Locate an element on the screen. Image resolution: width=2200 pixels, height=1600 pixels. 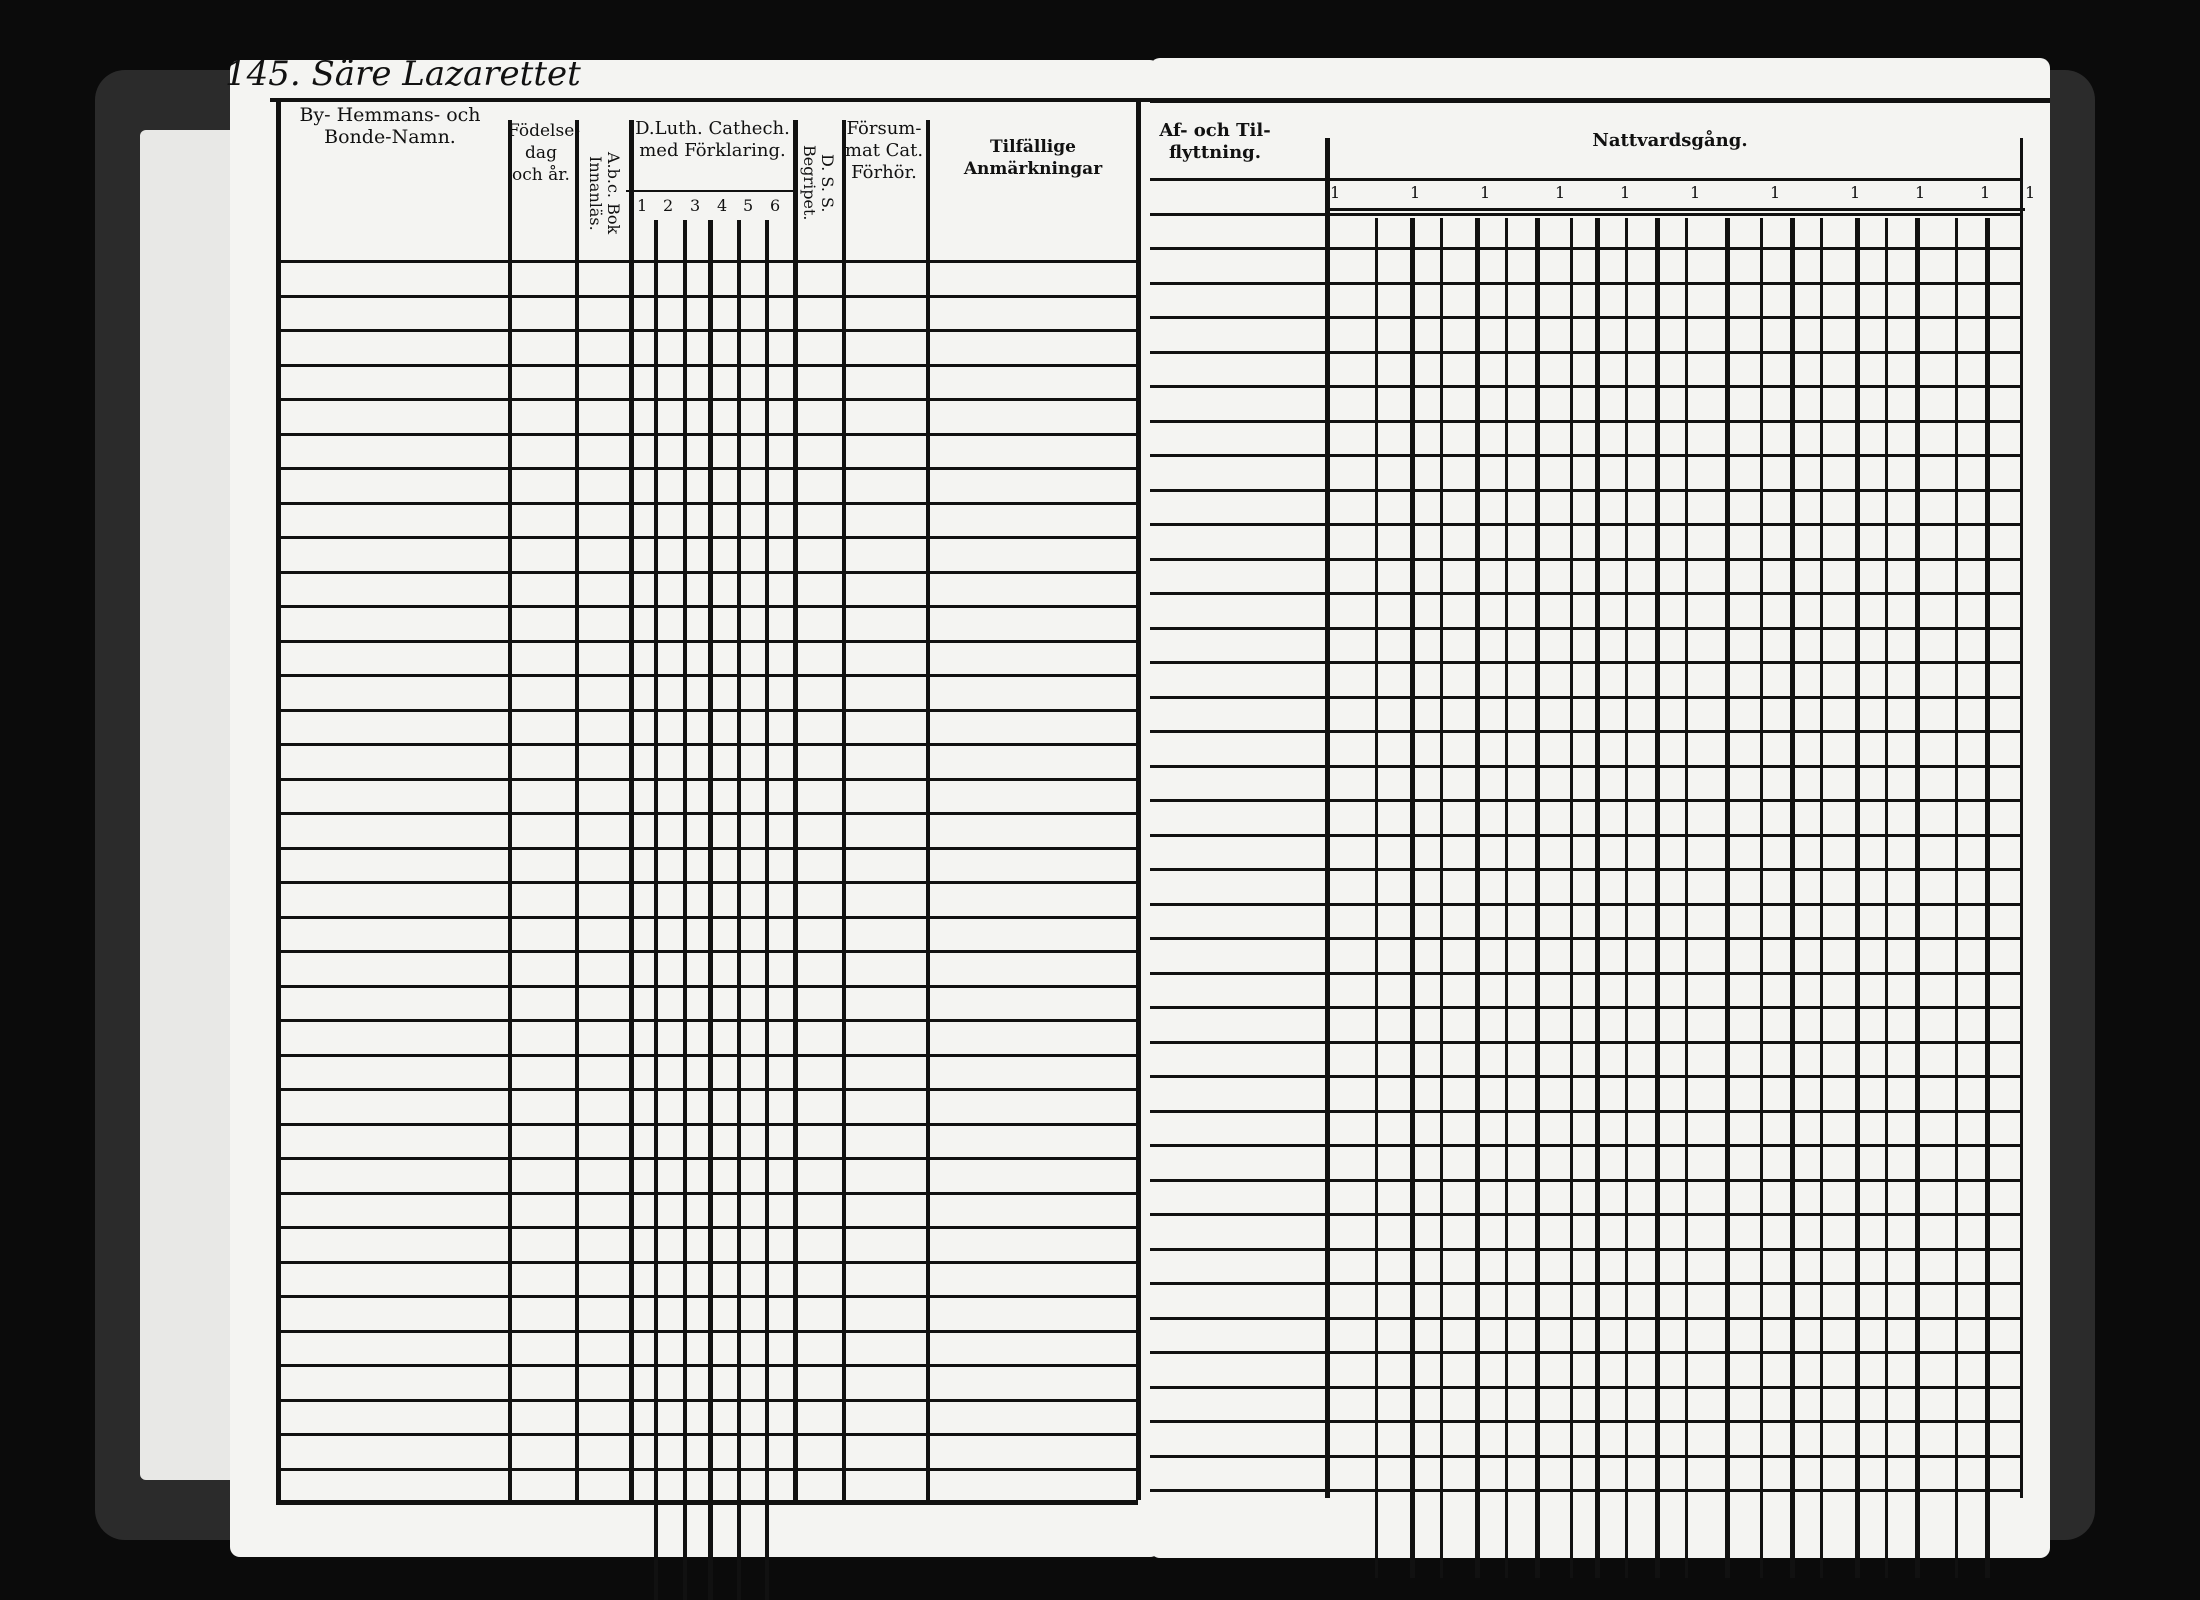
catechism-part-1: 1 is located at coordinates (642, 205).